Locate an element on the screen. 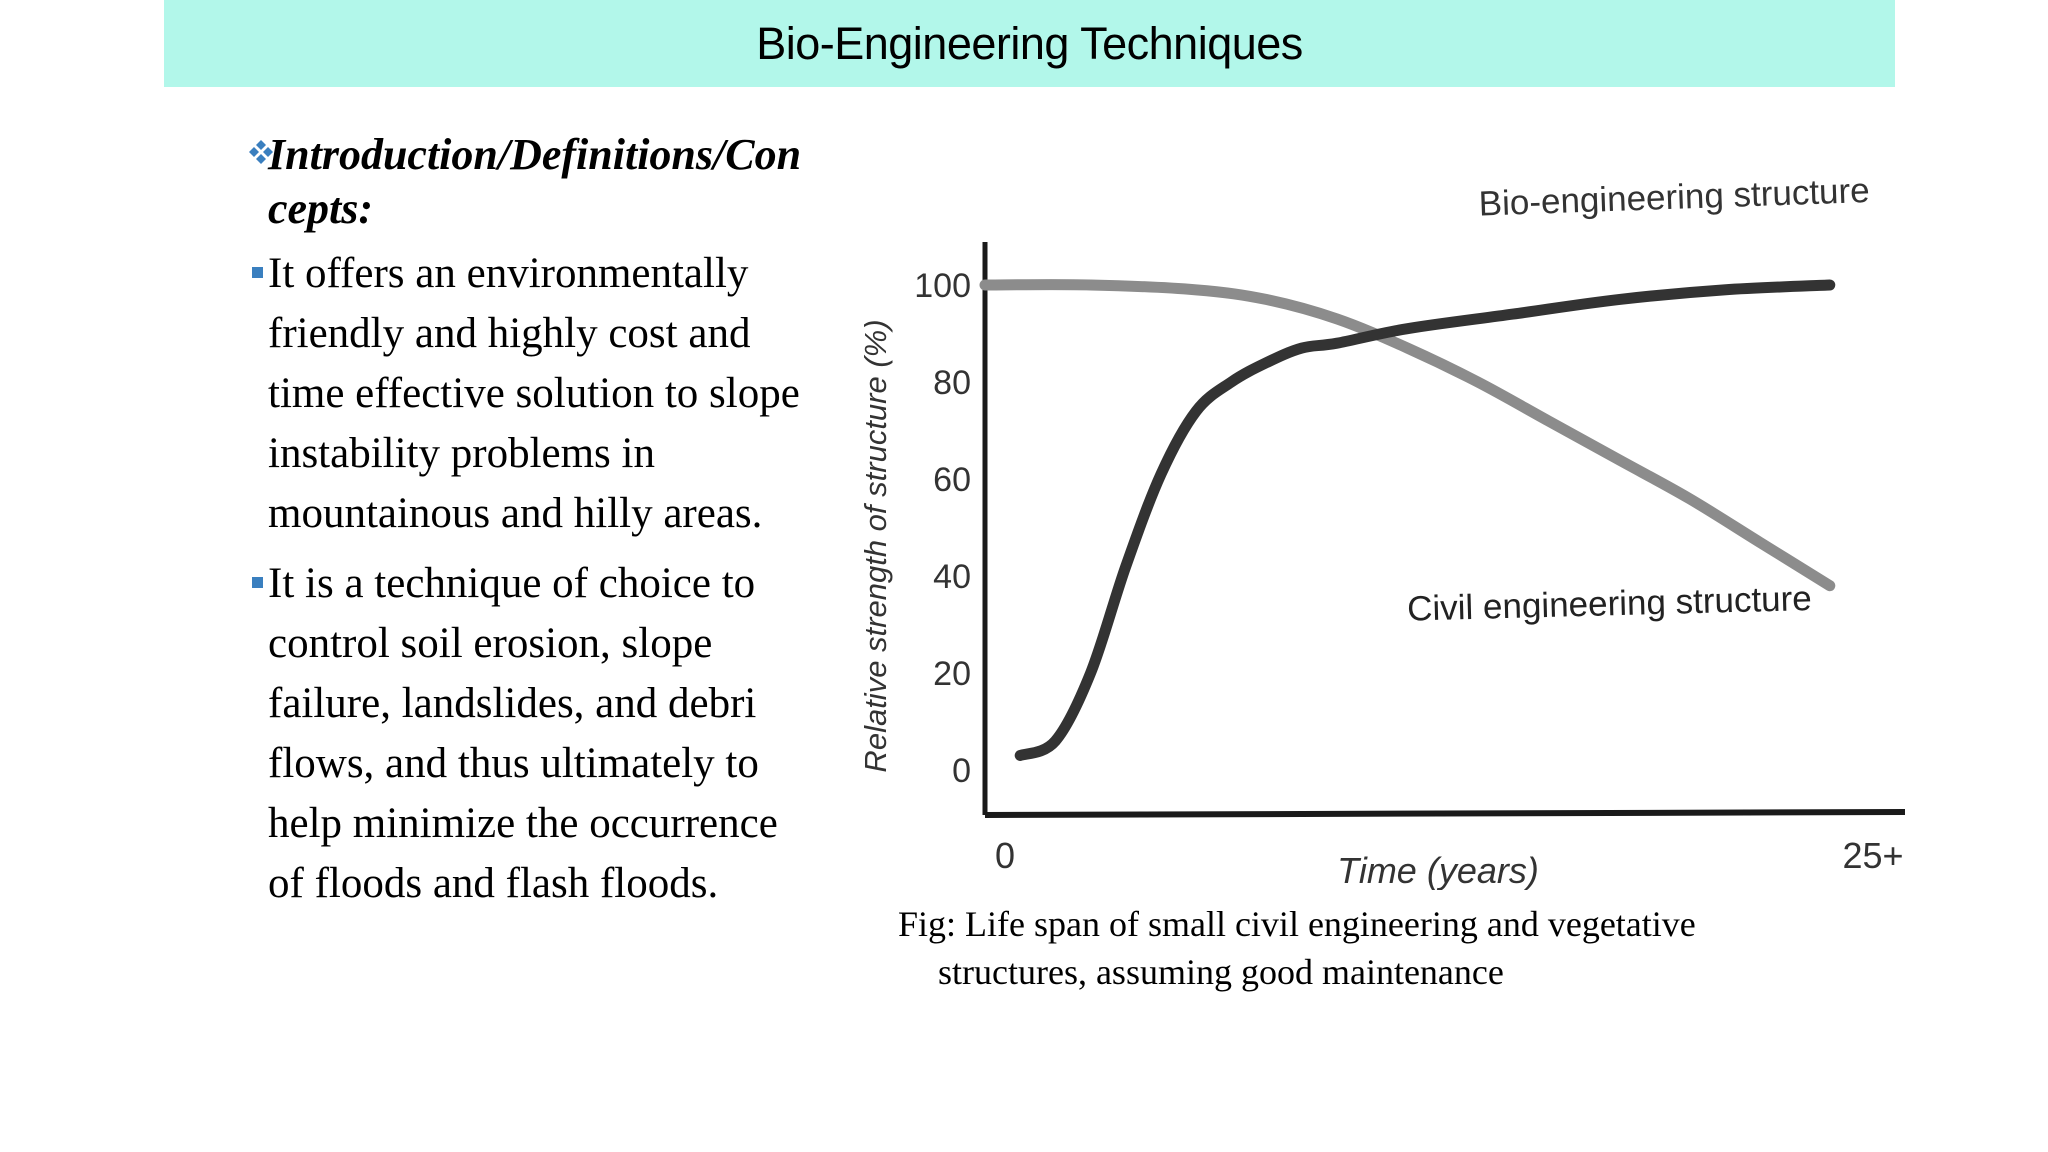 This screenshot has height=1152, width=2048. y-tick-labels: 0 20 40 60 80 100 is located at coordinates (942, 528).